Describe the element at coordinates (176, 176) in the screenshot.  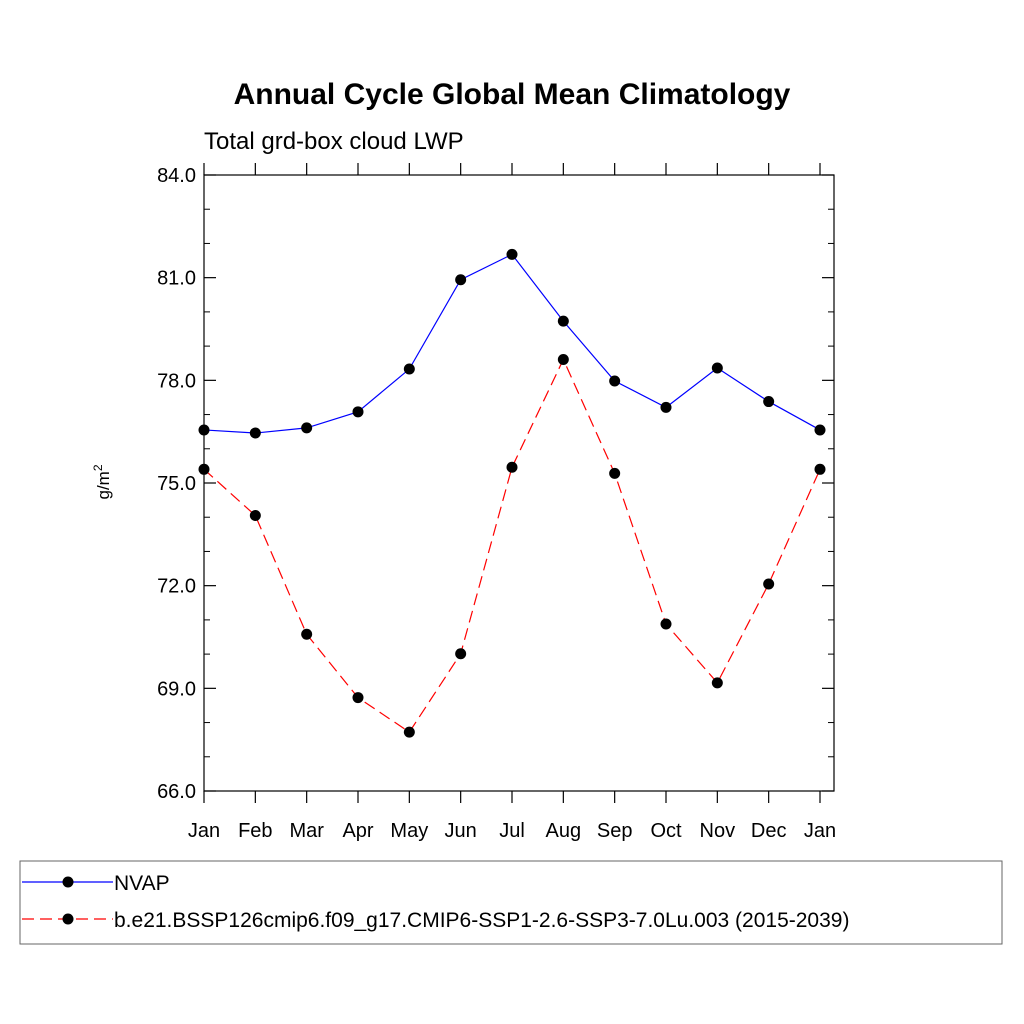
I see `y-tick-label: 84.0` at that location.